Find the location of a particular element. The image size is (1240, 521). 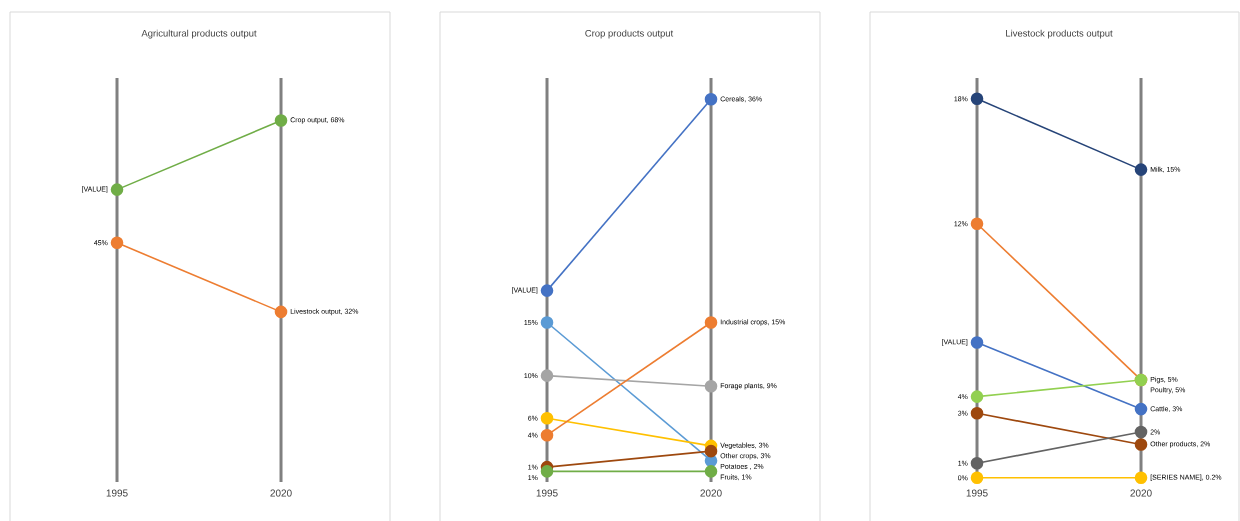

chart-title: Crop products output is located at coordinates (629, 34).